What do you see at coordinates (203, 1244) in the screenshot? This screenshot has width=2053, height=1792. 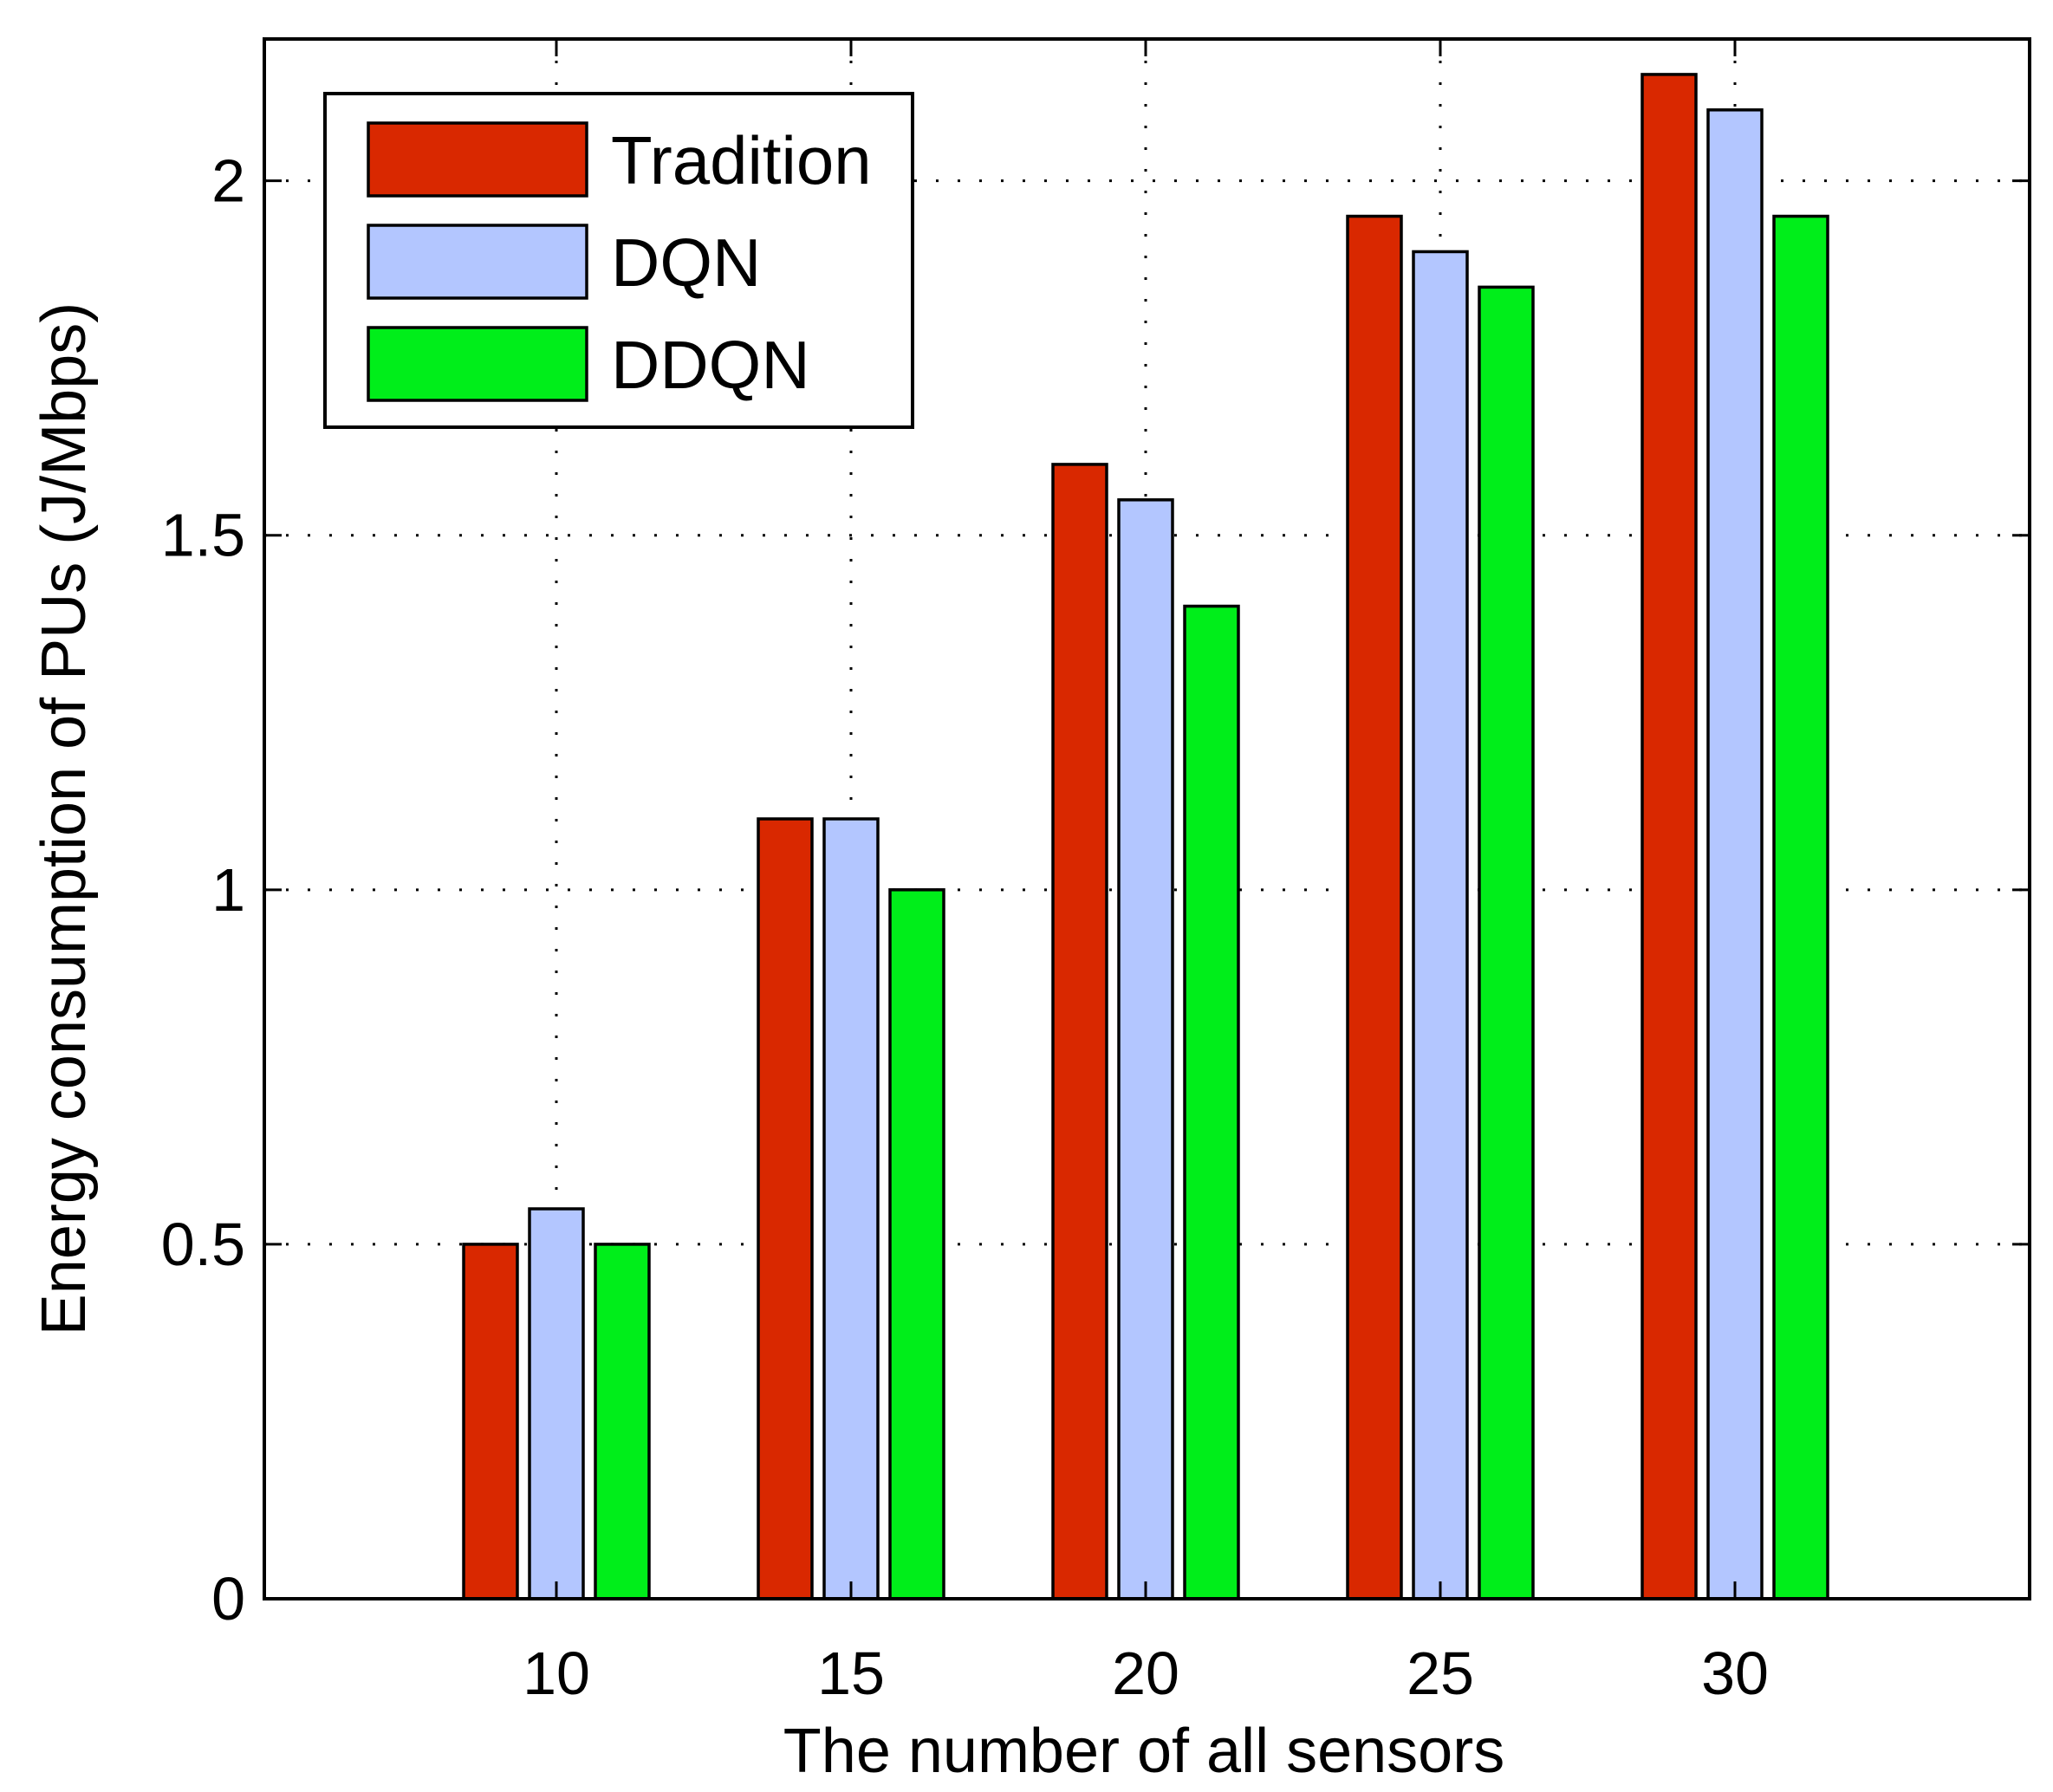 I see `y-tick-label: 0.5` at bounding box center [203, 1244].